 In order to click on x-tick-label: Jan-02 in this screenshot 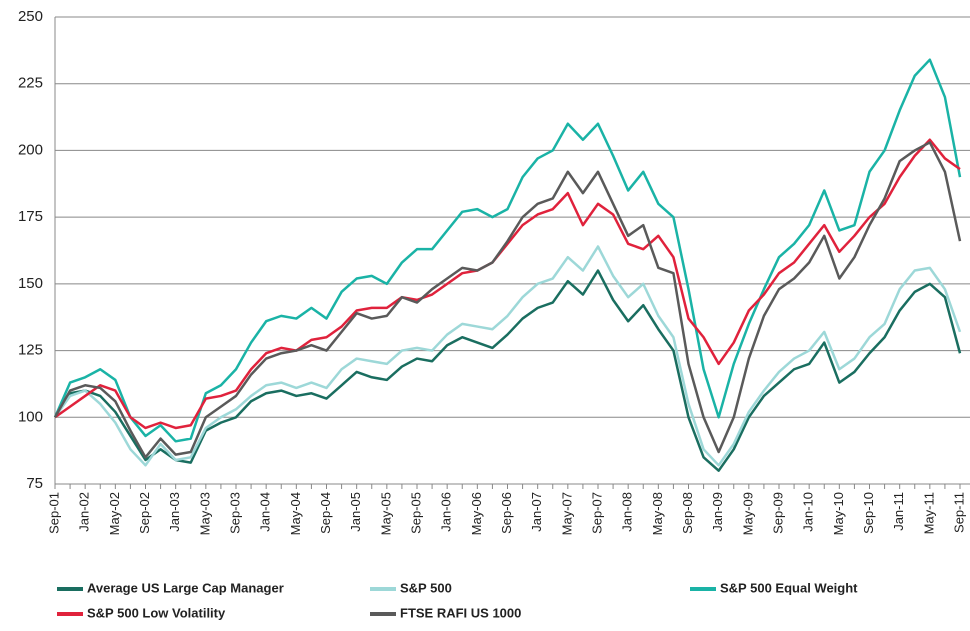, I will do `click(84, 512)`.